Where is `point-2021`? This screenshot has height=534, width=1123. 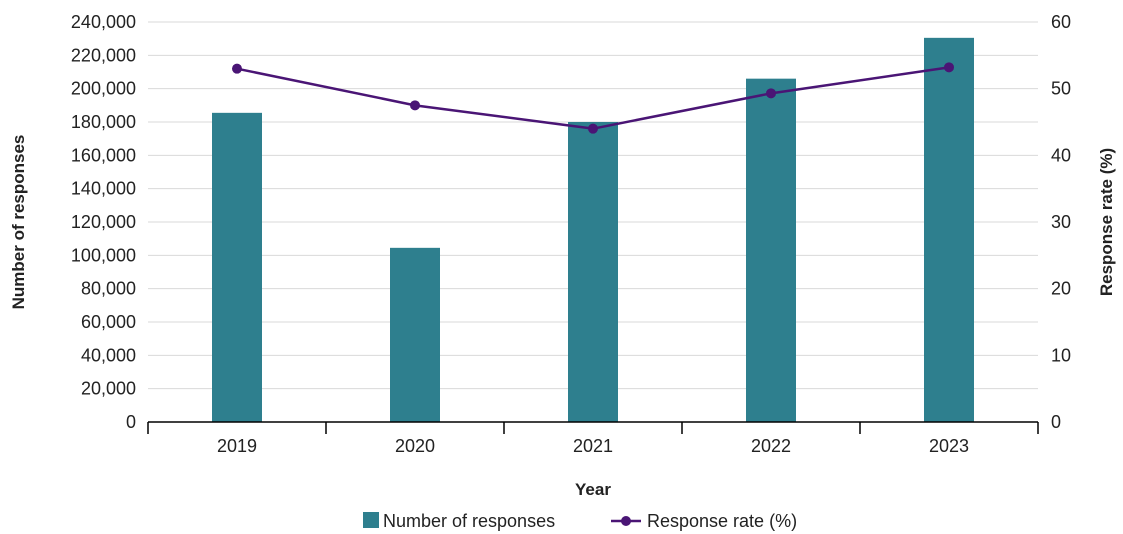 point-2021 is located at coordinates (593, 128).